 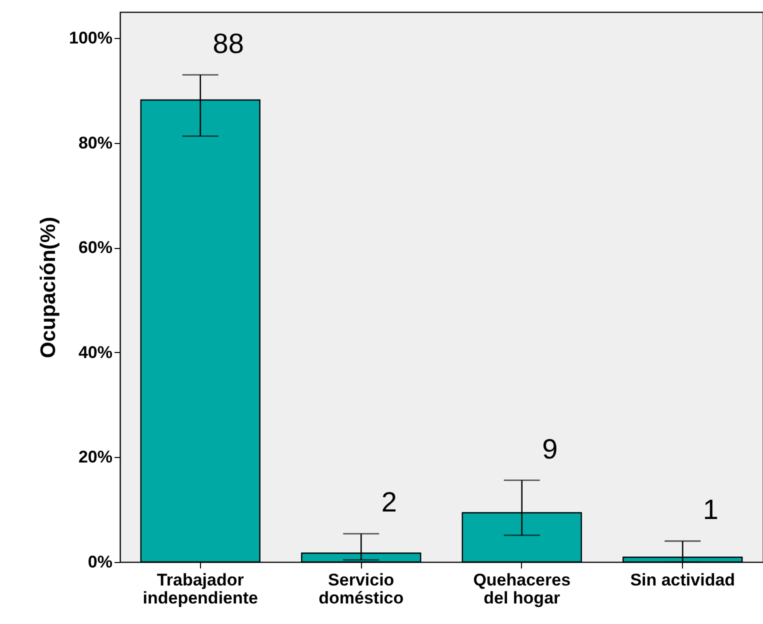 What do you see at coordinates (95, 457) in the screenshot?
I see `y-tick-label: 20%` at bounding box center [95, 457].